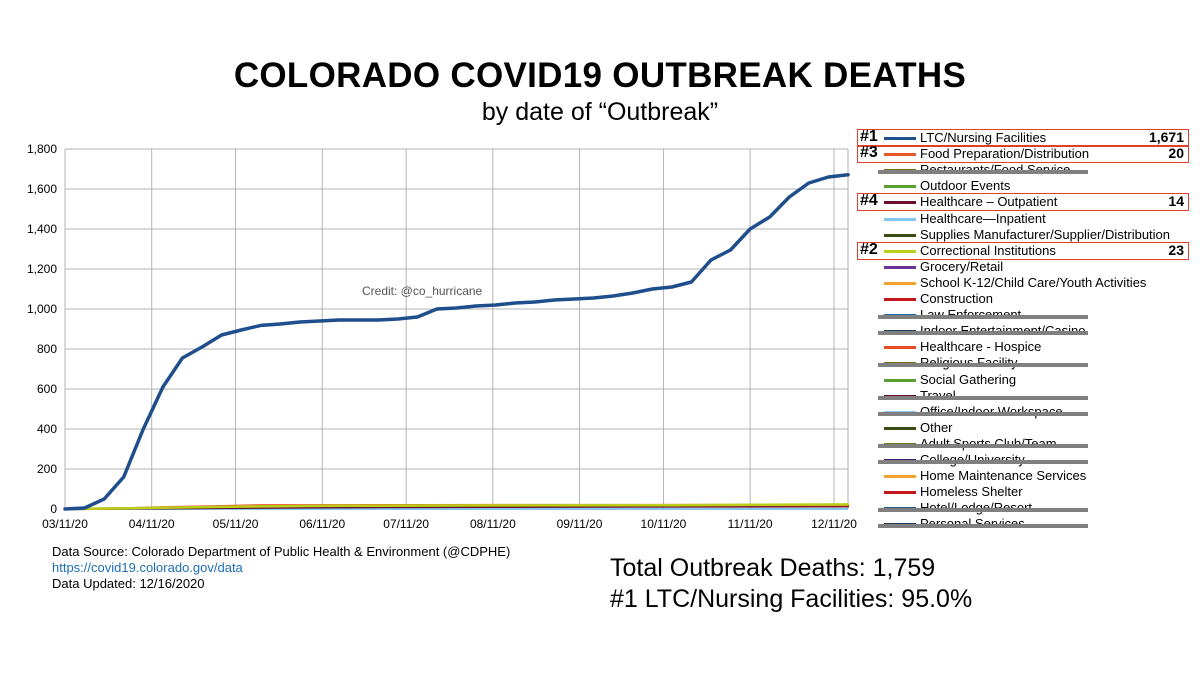 The height and width of the screenshot is (674, 1200). I want to click on legend-label: Outdoor Events, so click(965, 186).